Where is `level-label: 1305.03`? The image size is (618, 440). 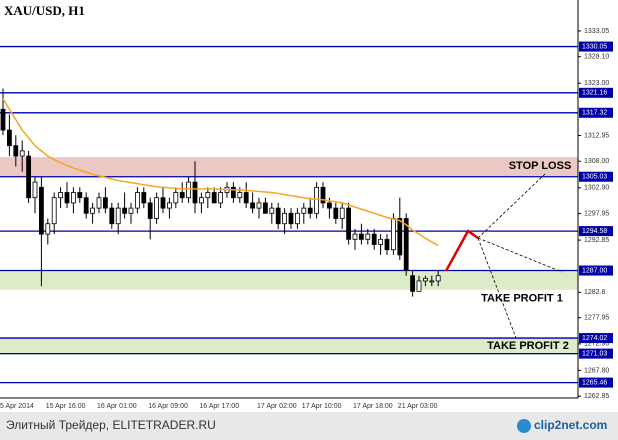
level-label: 1305.03 is located at coordinates (594, 177).